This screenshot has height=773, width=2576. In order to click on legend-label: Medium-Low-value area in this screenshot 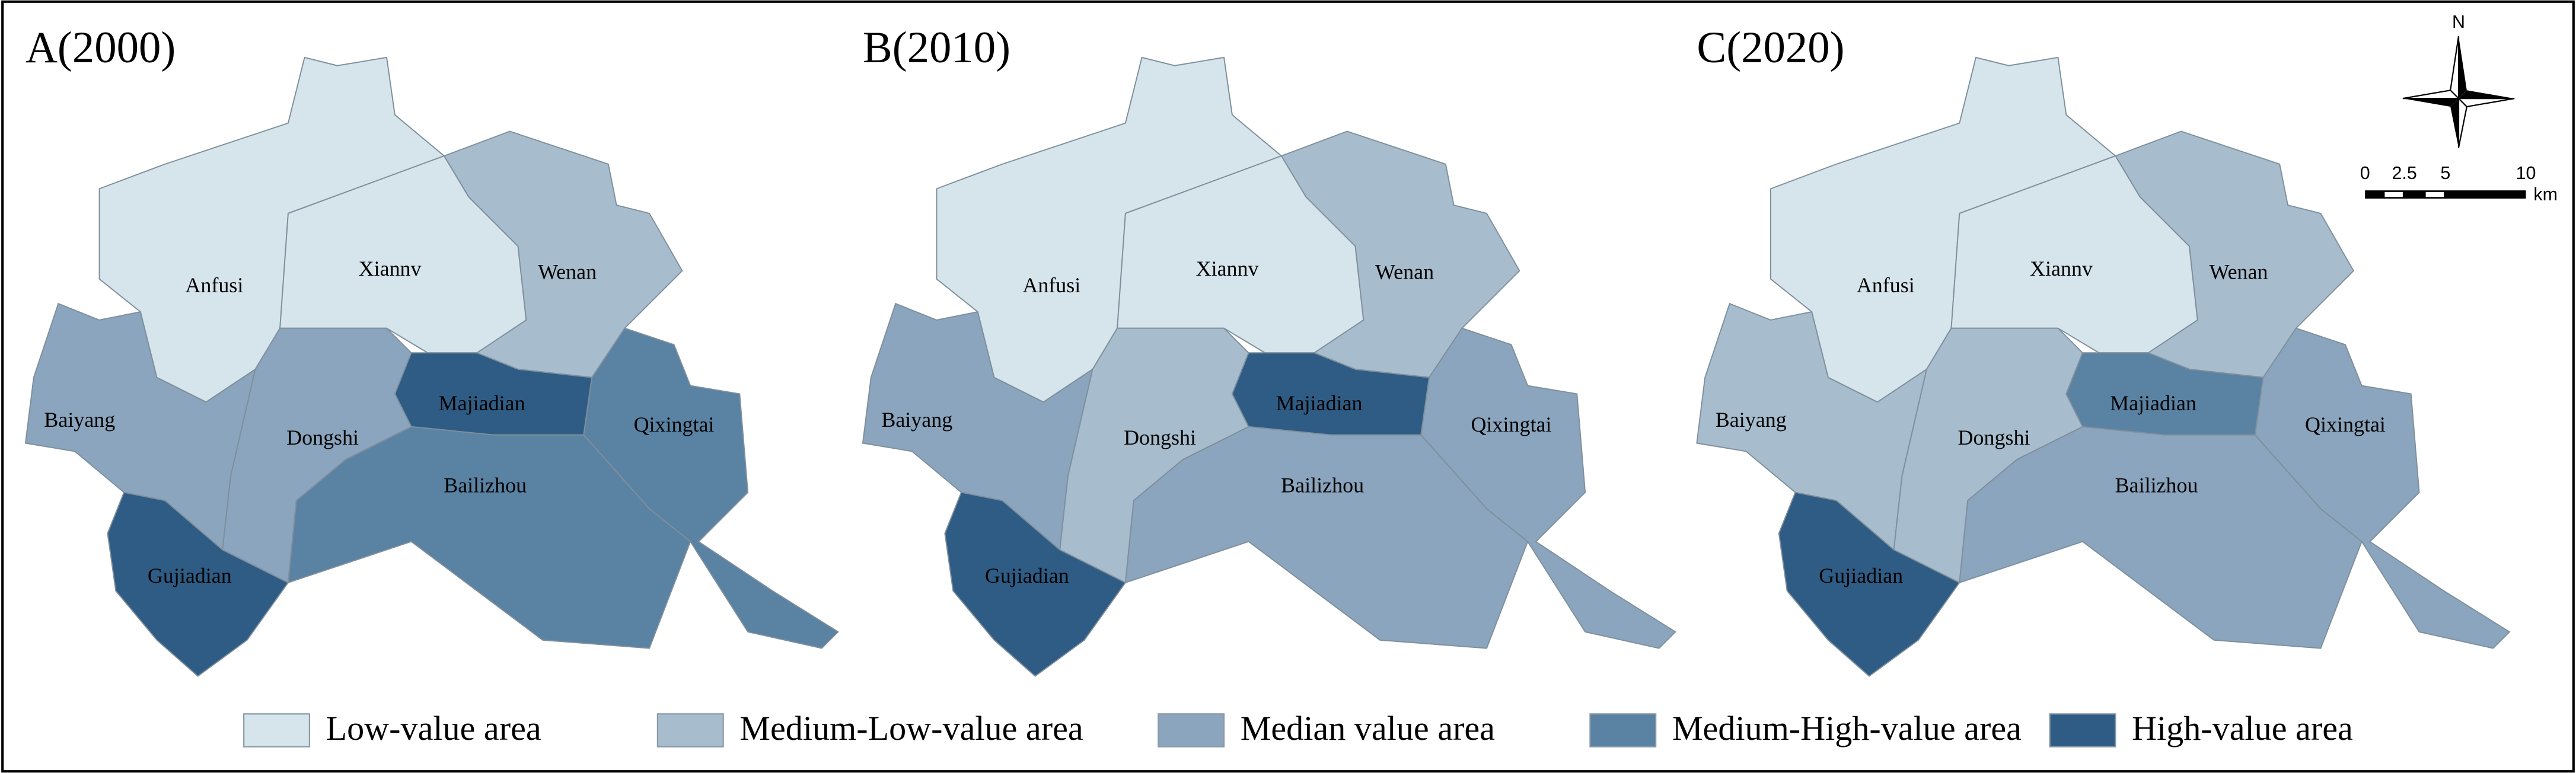, I will do `click(911, 728)`.